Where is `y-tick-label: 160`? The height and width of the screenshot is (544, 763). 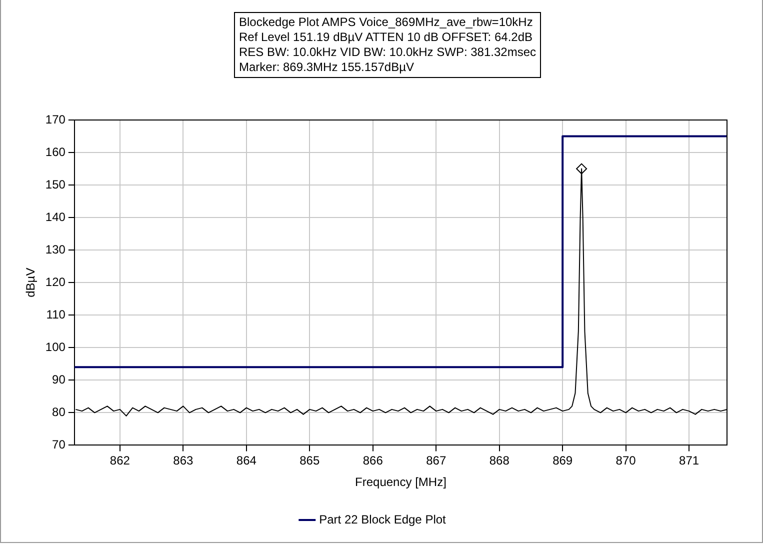 y-tick-label: 160 is located at coordinates (55, 151).